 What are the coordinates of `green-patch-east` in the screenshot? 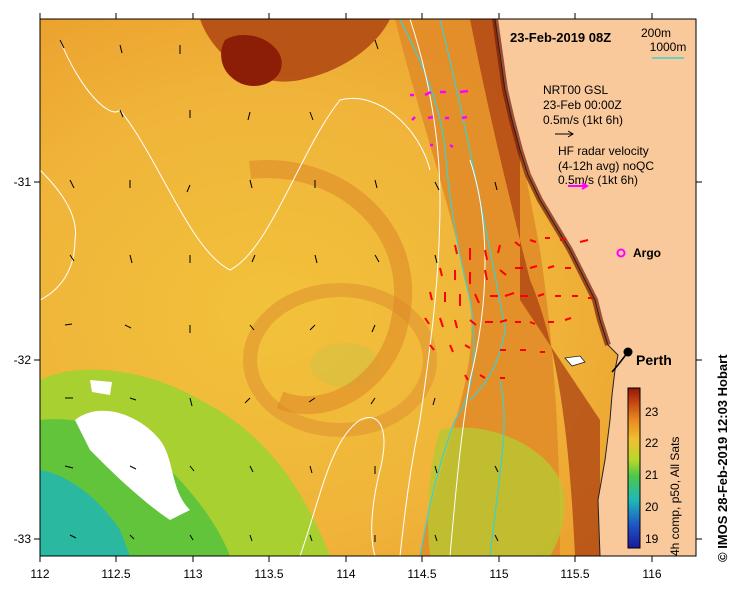 It's located at (496, 491).